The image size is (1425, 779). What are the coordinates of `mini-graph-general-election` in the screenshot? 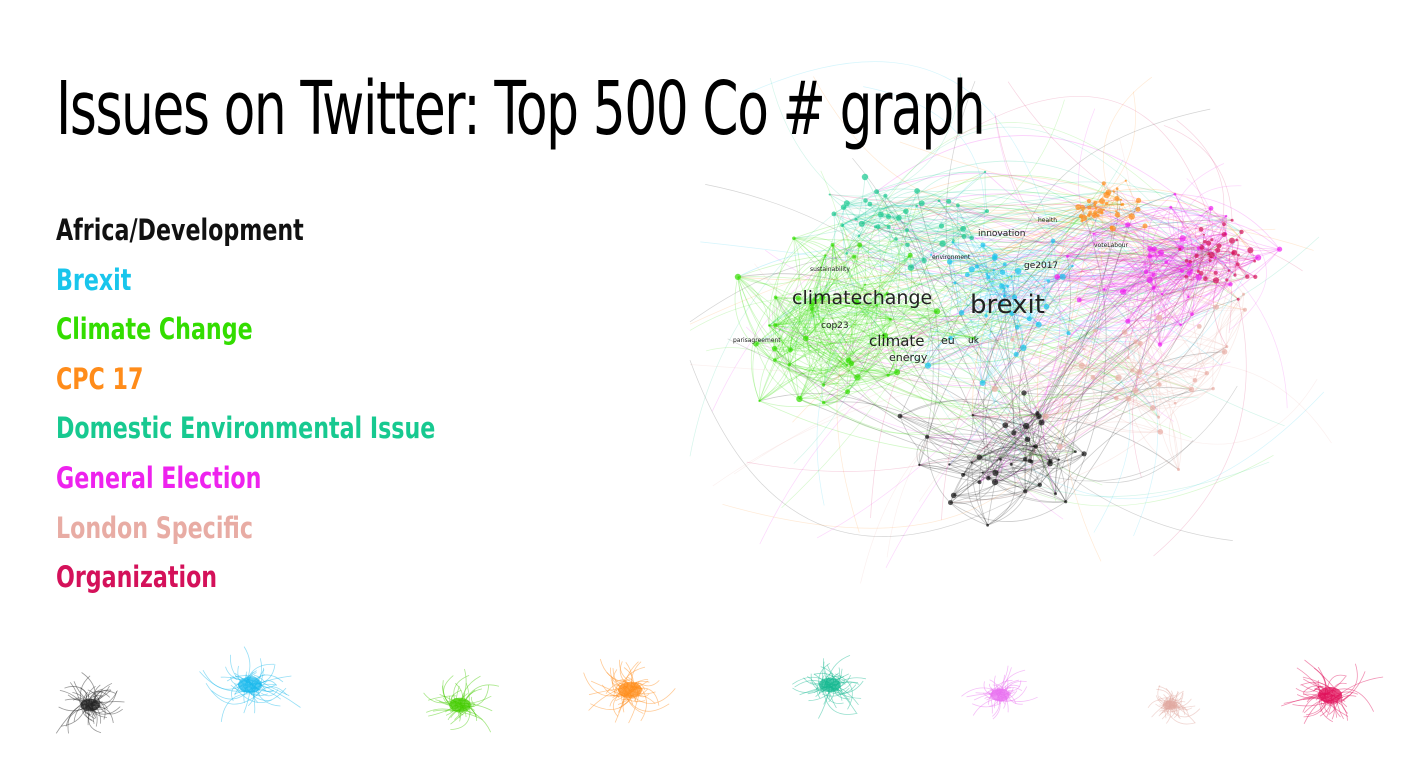 It's located at (999, 692).